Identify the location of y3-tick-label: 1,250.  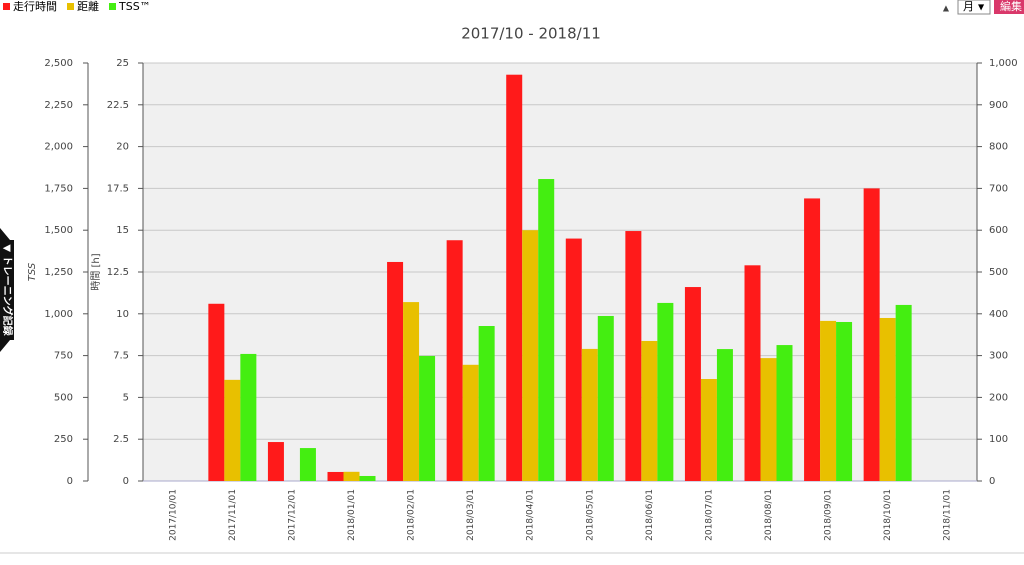
(58, 272).